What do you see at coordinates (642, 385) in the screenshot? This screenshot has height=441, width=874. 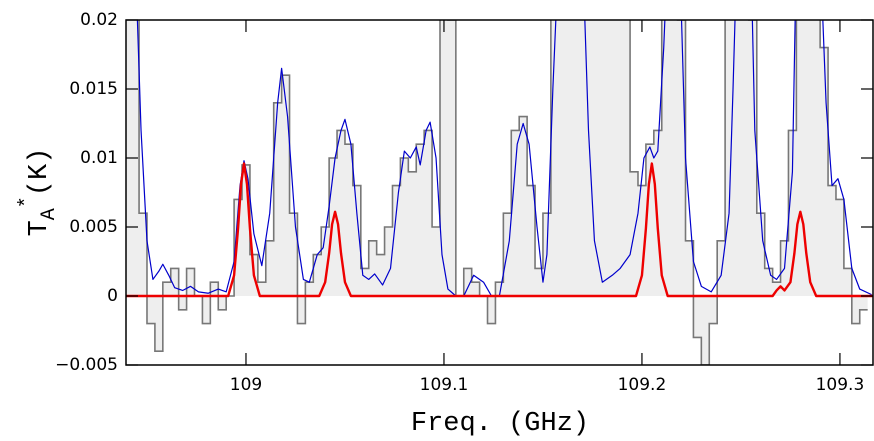 I see `x-tick-label: 109.2` at bounding box center [642, 385].